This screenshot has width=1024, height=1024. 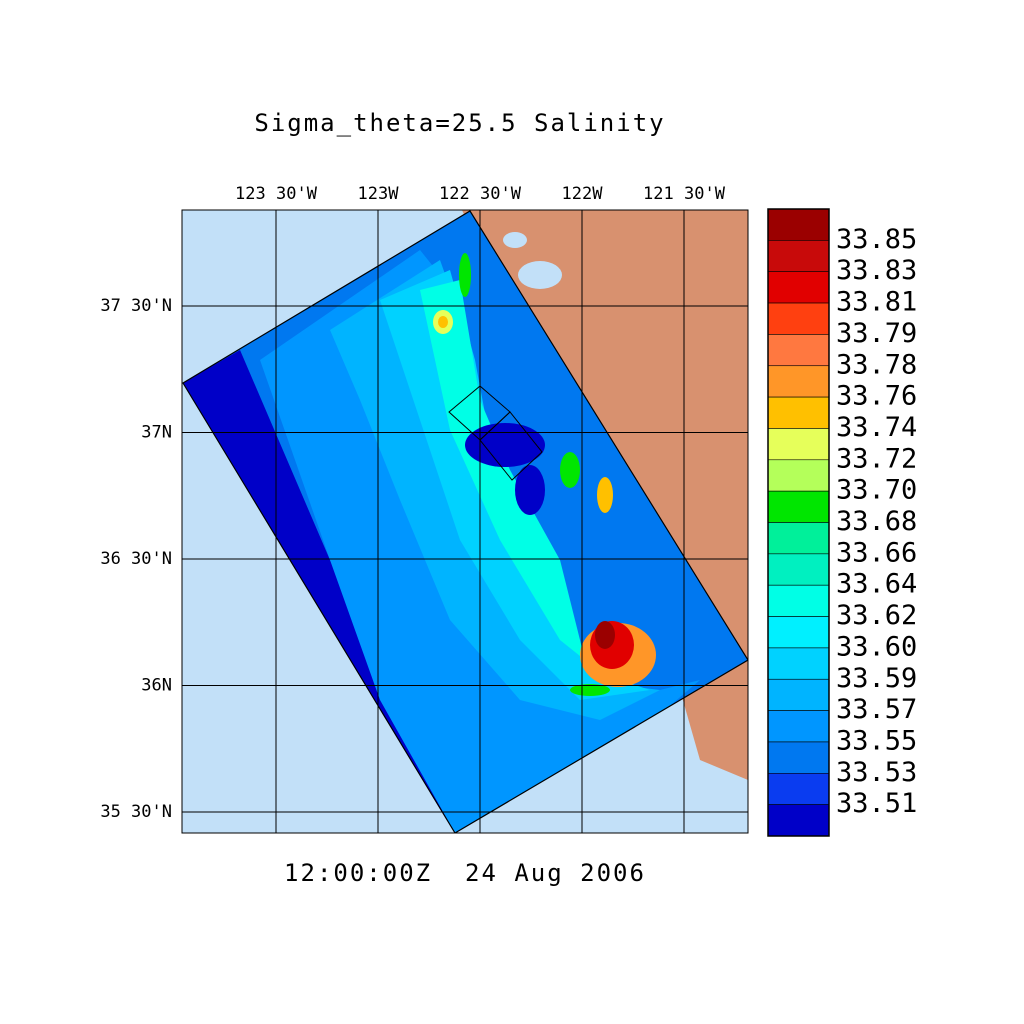 What do you see at coordinates (156, 686) in the screenshot?
I see `lat-label: 36N` at bounding box center [156, 686].